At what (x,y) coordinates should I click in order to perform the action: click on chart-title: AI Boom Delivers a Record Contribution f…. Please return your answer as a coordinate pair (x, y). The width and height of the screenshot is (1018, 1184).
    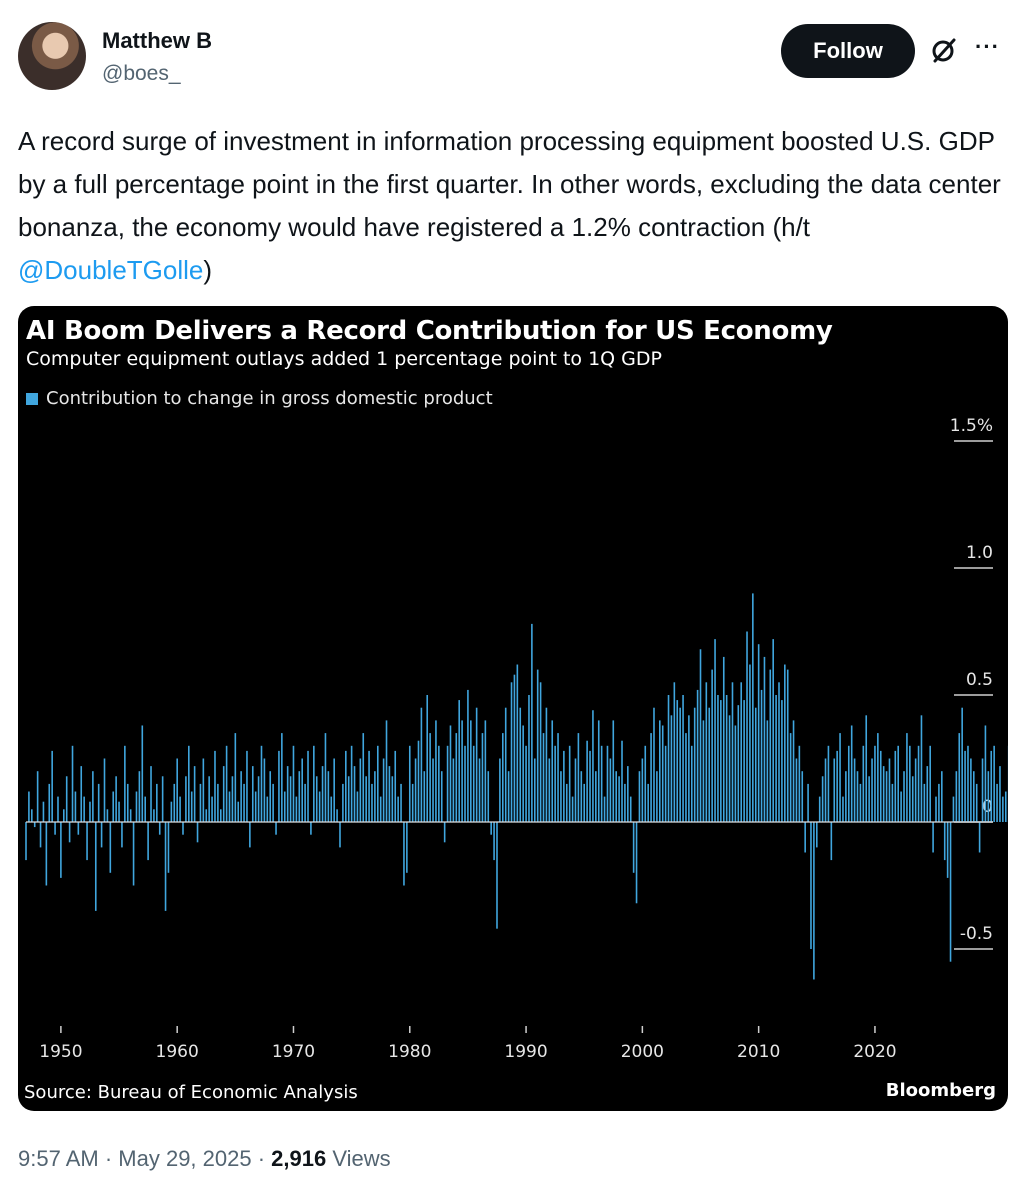
    Looking at the image, I should click on (429, 331).